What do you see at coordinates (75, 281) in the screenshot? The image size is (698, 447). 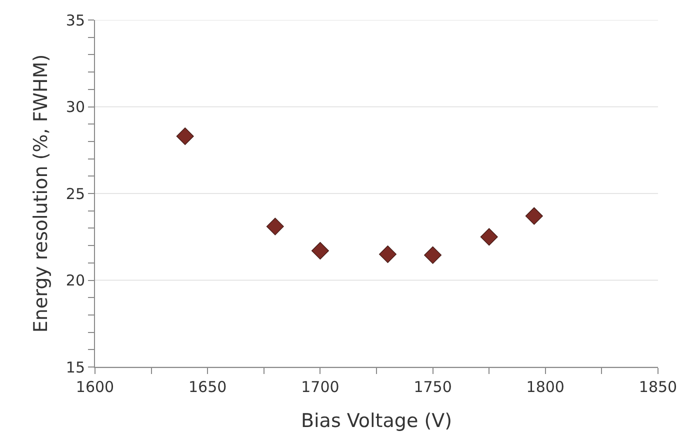 I see `y-tick-label: 20` at bounding box center [75, 281].